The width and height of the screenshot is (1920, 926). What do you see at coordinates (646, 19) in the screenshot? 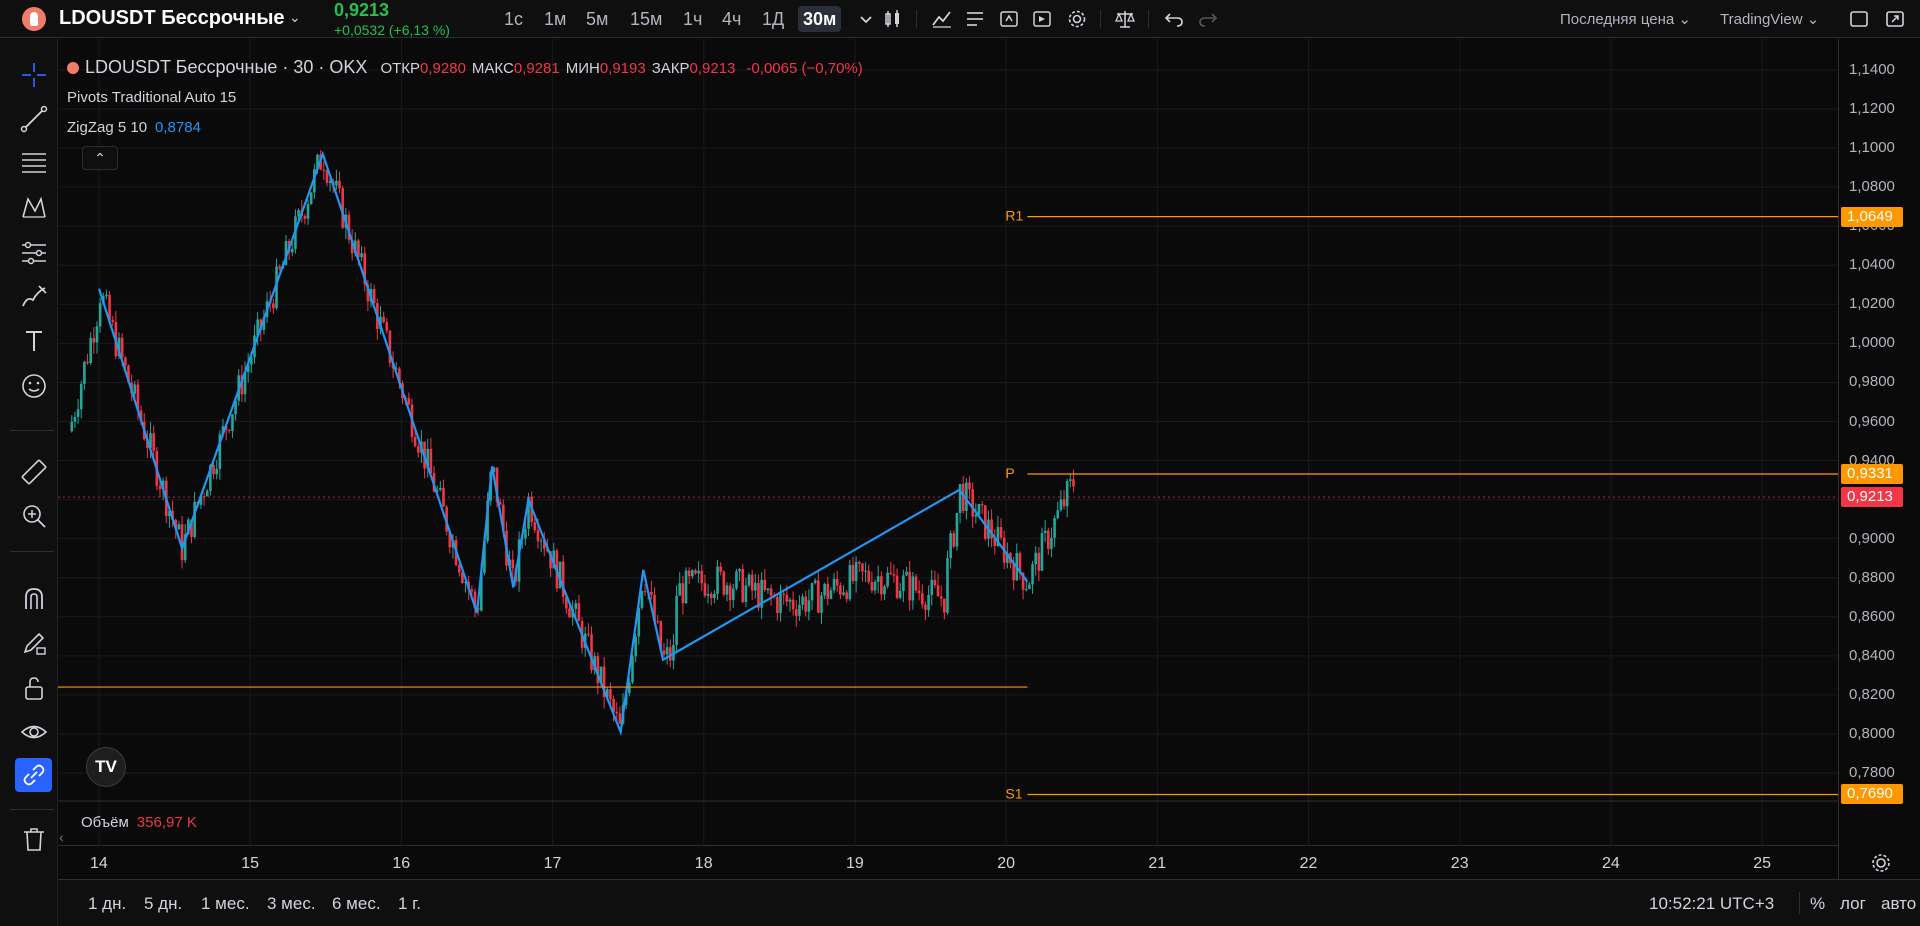
I see `timeframe-15м: 15м` at bounding box center [646, 19].